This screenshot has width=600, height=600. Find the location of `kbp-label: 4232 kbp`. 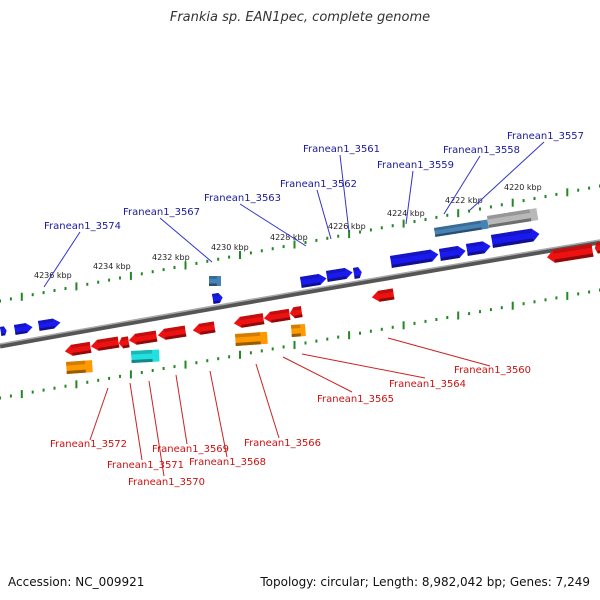

kbp-label: 4232 kbp is located at coordinates (171, 257).